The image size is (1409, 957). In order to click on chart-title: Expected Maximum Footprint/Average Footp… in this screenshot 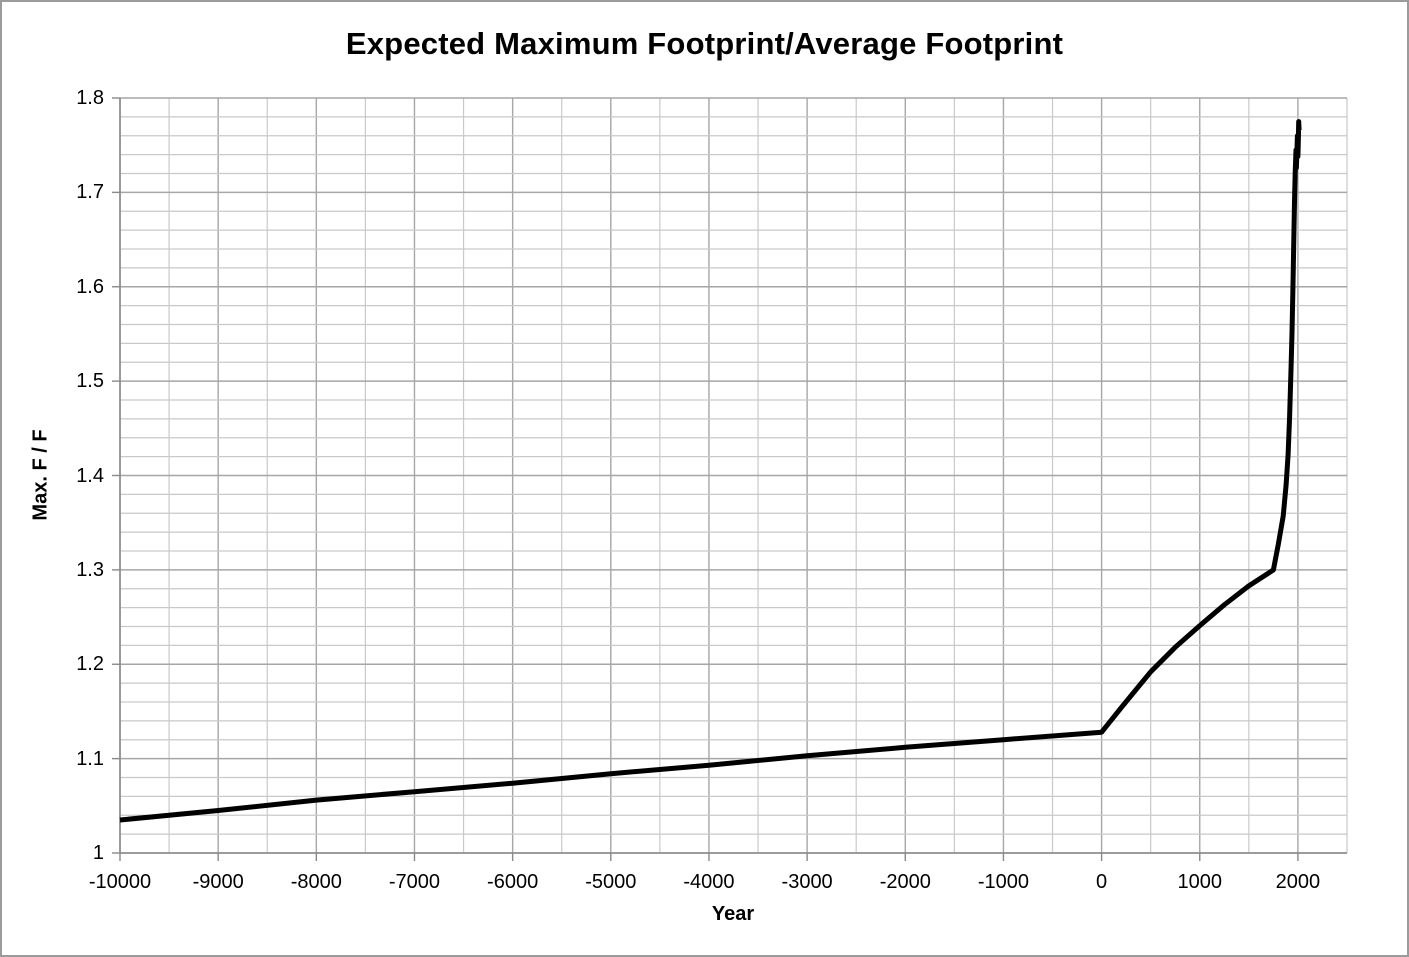, I will do `click(704, 43)`.